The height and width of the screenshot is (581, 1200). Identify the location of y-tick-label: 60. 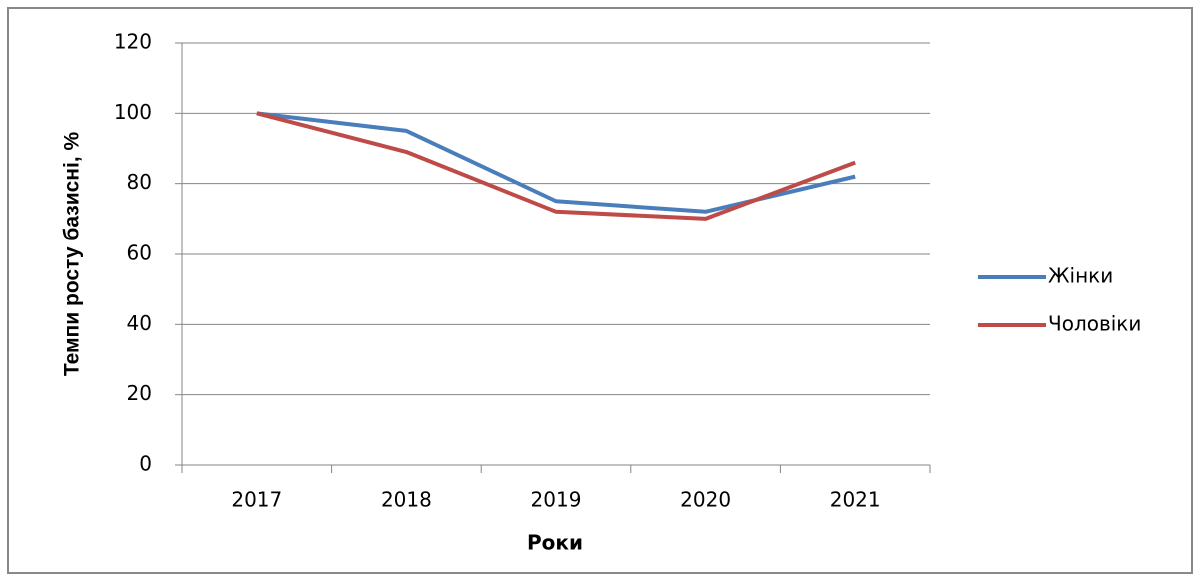
(139, 253).